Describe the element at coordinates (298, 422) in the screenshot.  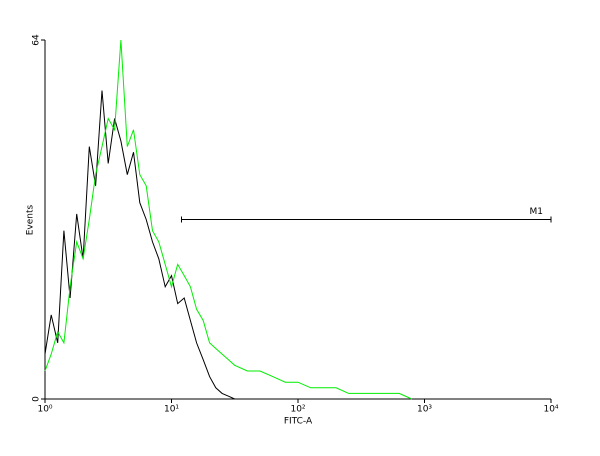
I see `x-axis-label: FITC-A` at that location.